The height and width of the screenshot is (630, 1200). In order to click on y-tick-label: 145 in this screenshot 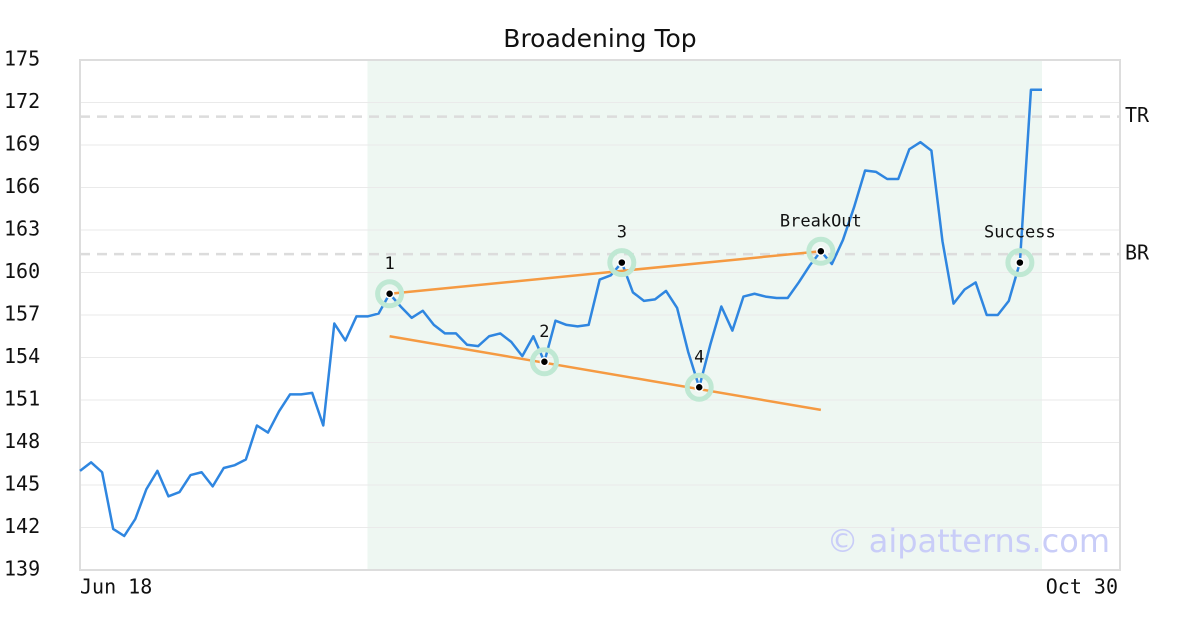, I will do `click(22, 484)`.